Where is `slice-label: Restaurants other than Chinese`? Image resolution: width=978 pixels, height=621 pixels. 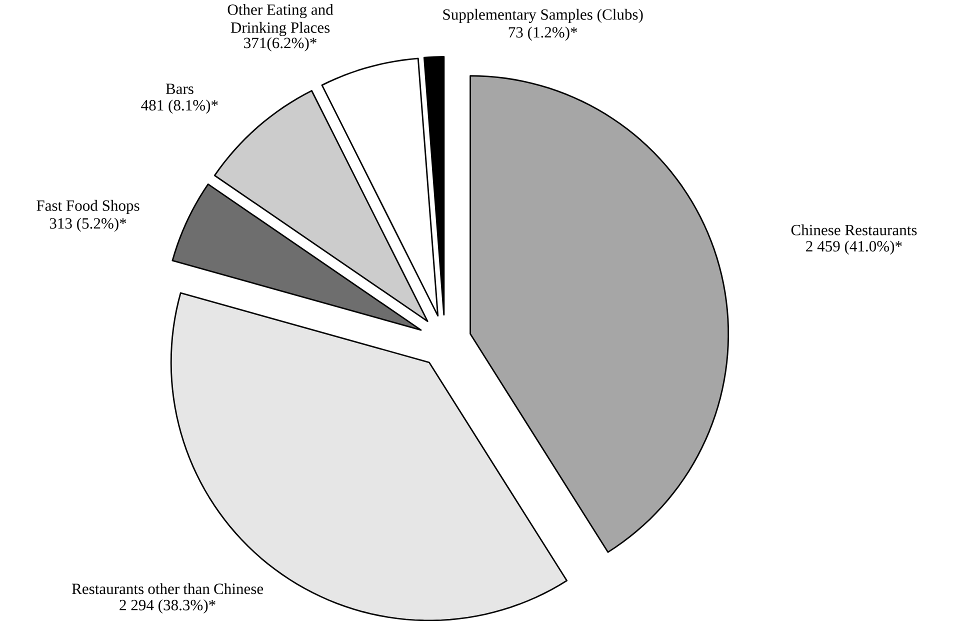
slice-label: Restaurants other than Chinese is located at coordinates (168, 588).